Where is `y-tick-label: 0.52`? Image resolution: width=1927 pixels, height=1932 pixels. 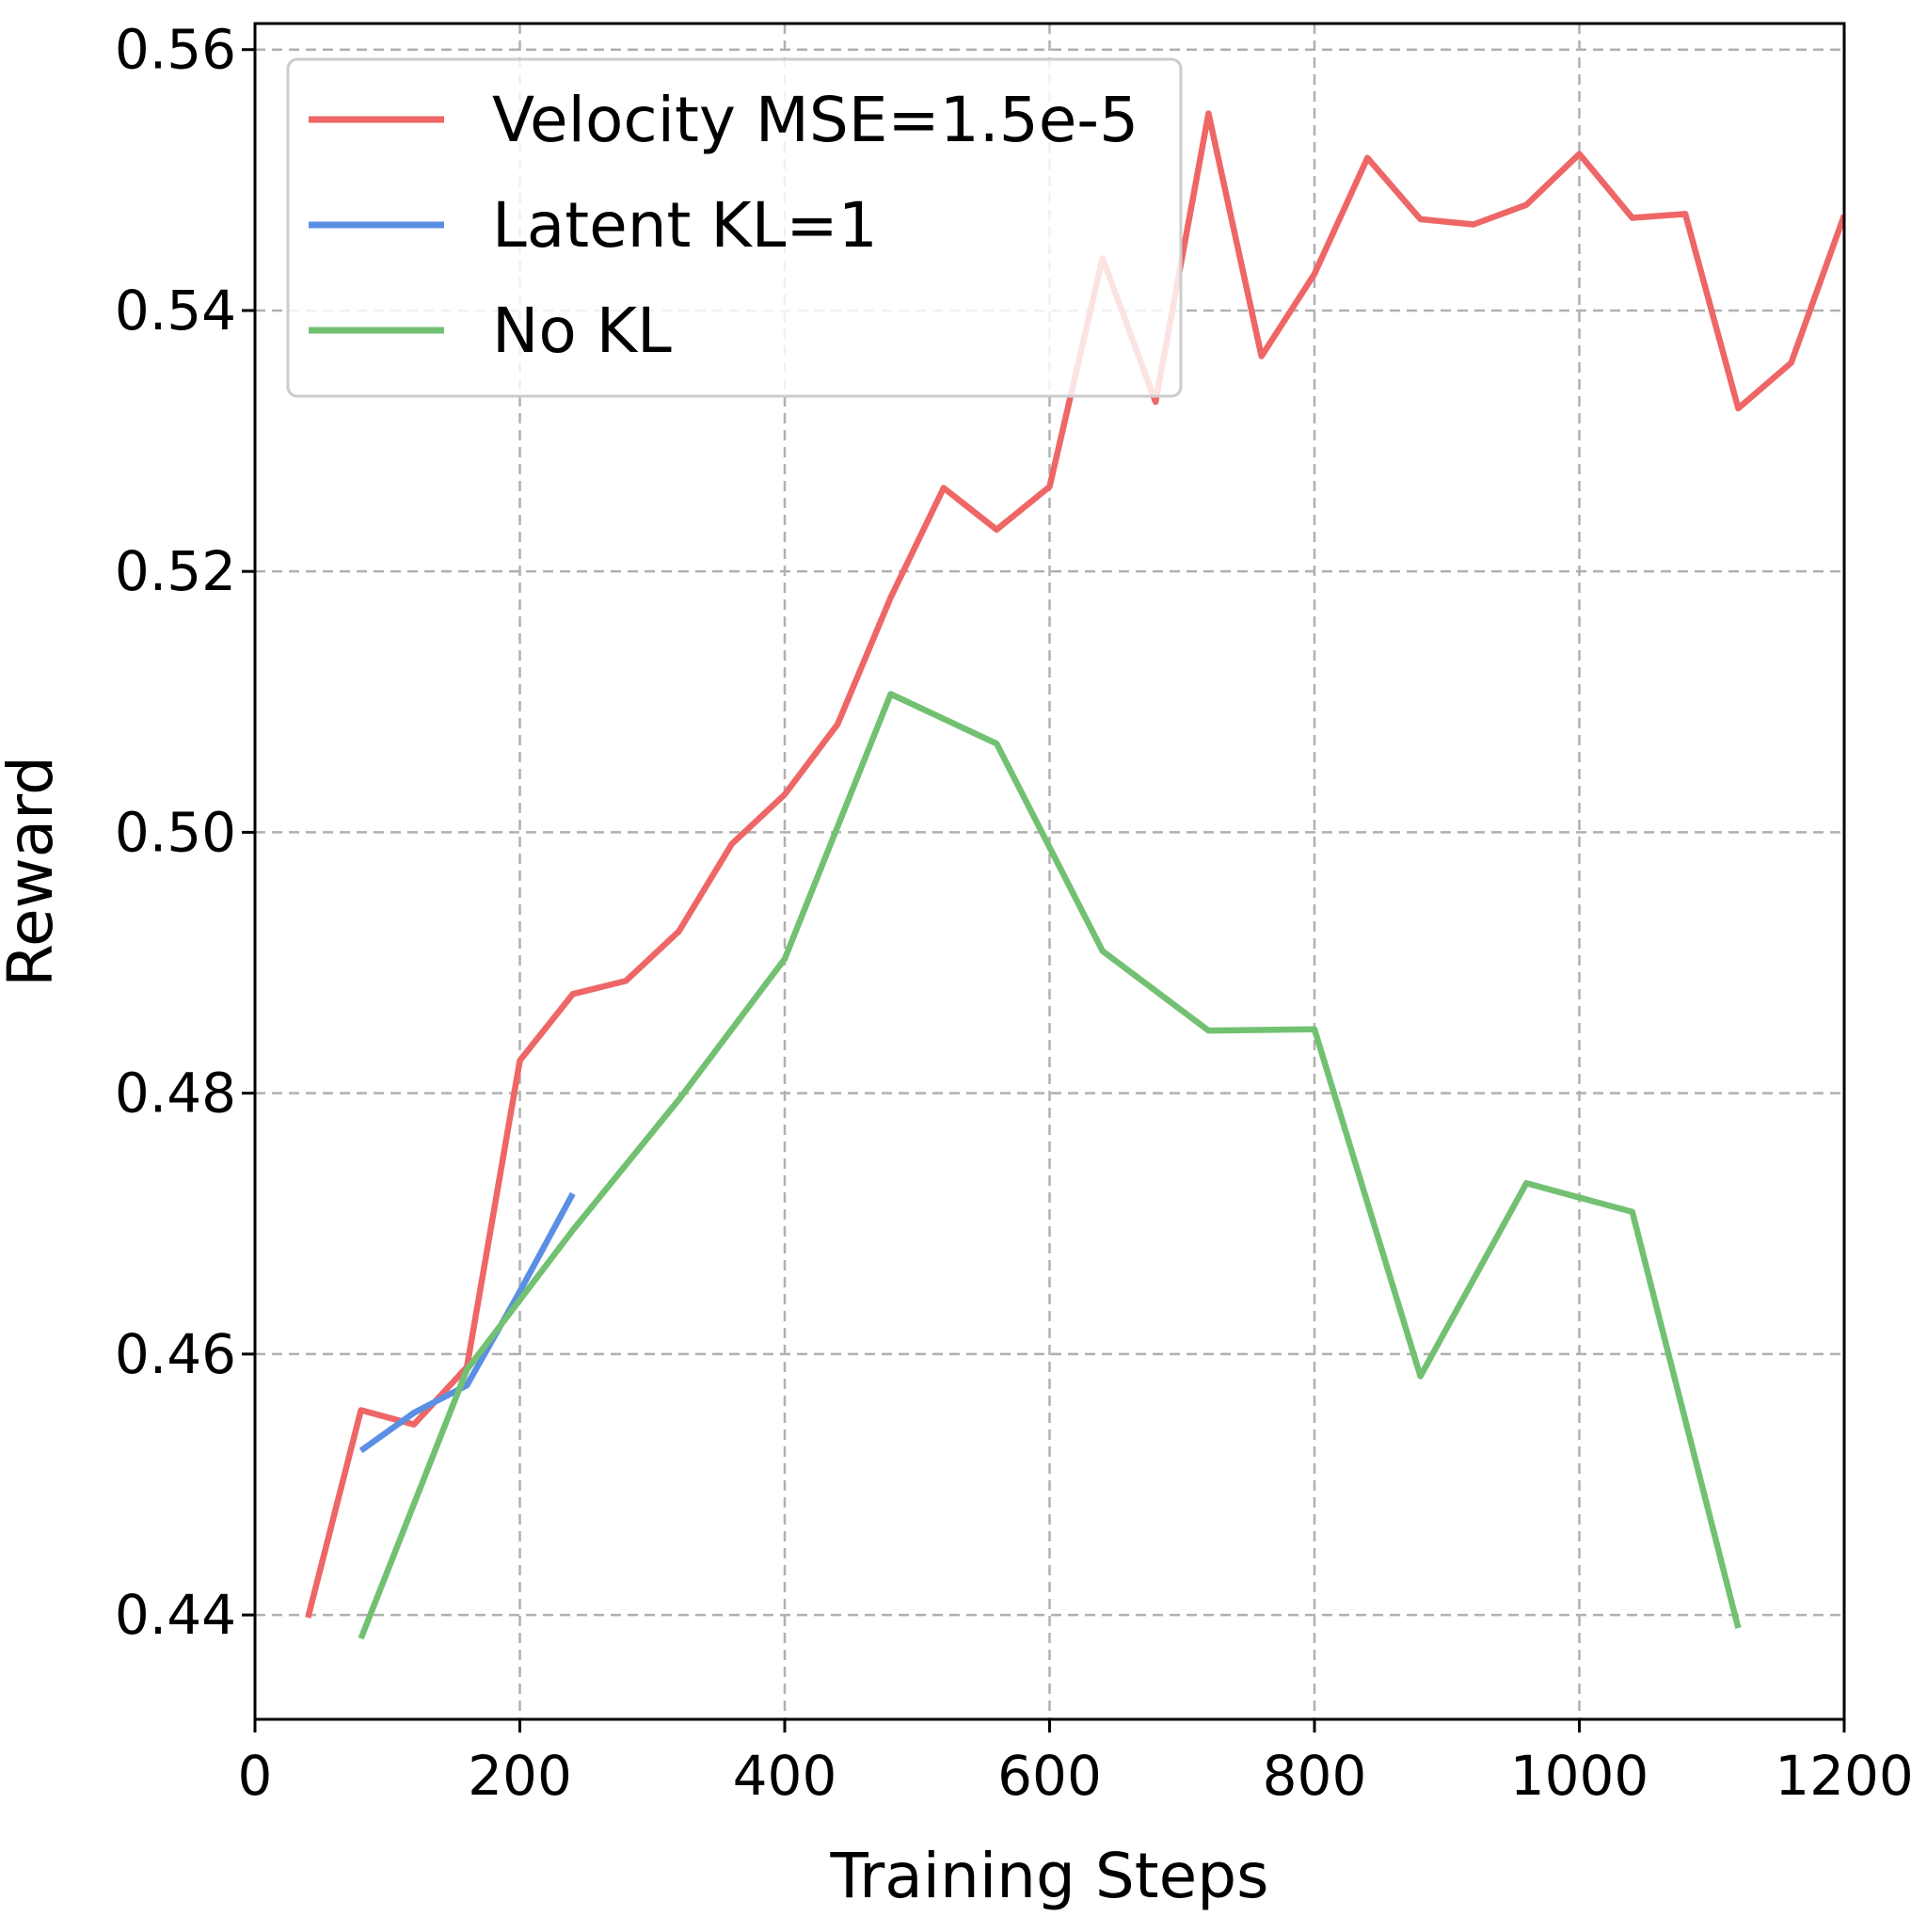 y-tick-label: 0.52 is located at coordinates (175, 571).